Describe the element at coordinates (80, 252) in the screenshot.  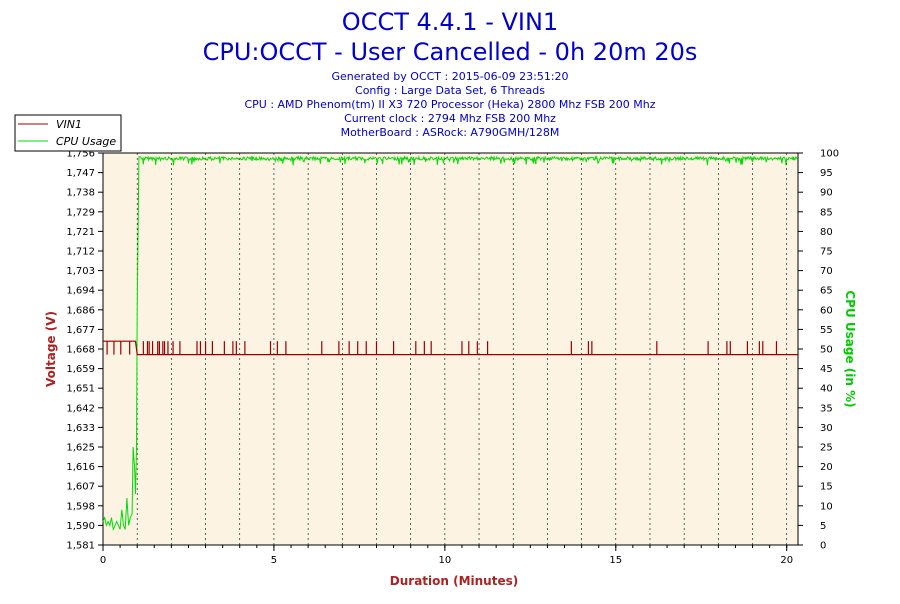
I see `y-left-tick-label: 1,712` at that location.